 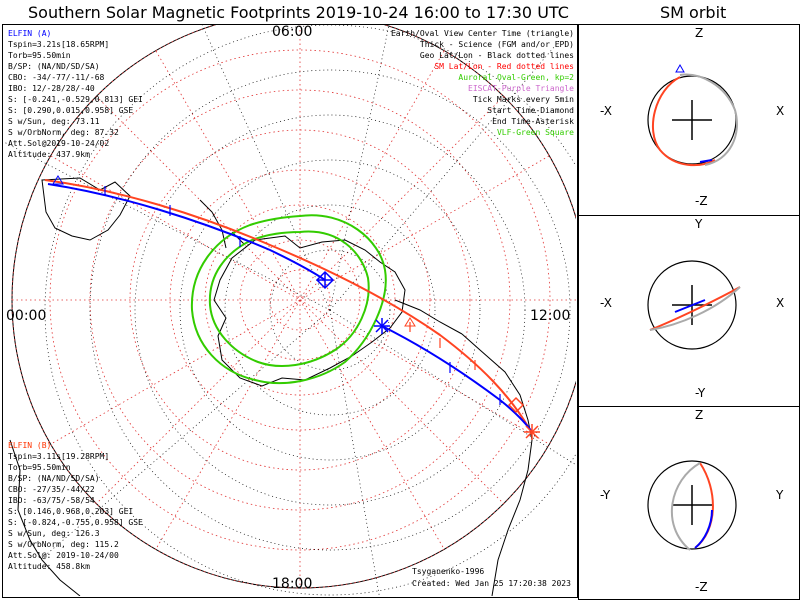 I want to click on legend-item: Tick Marks every 5min, so click(x=523, y=99).